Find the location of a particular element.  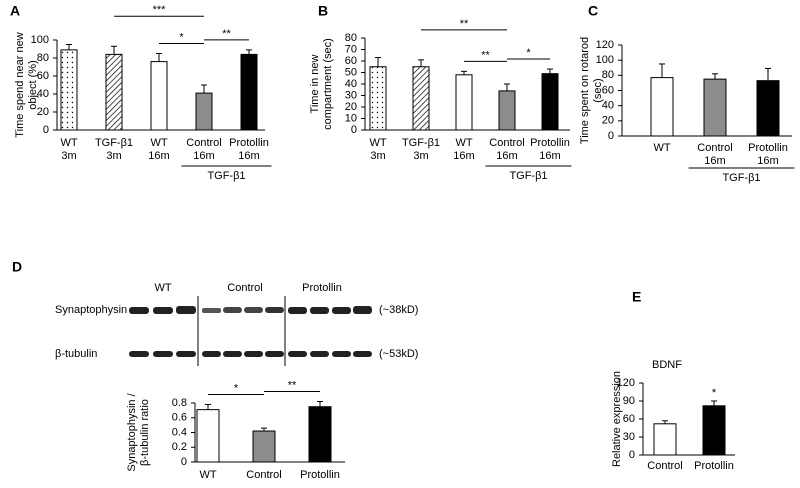

blot-row-label: β-tubulin is located at coordinates (76, 354).